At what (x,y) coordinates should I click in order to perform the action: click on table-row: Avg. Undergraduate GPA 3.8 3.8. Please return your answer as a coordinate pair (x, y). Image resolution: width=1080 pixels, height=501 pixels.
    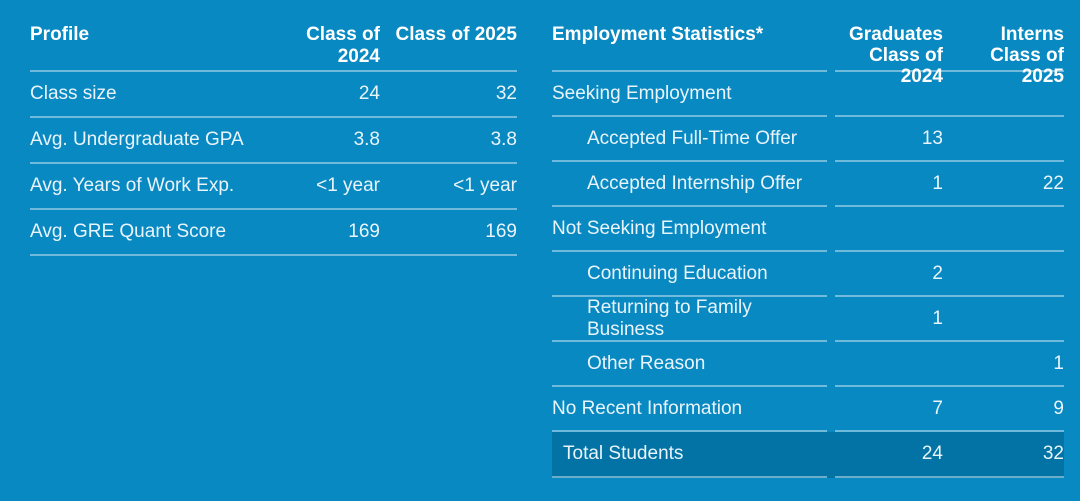
    Looking at the image, I should click on (273, 141).